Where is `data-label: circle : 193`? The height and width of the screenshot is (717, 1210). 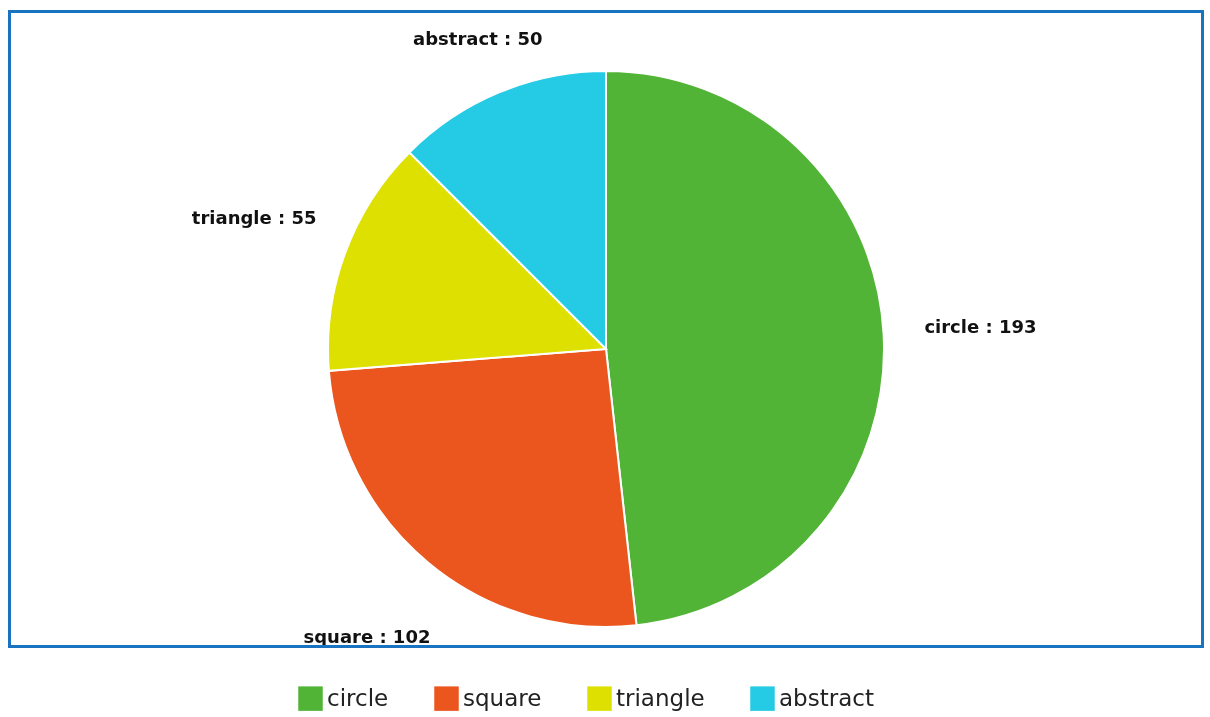
data-label: circle : 193 is located at coordinates (980, 327).